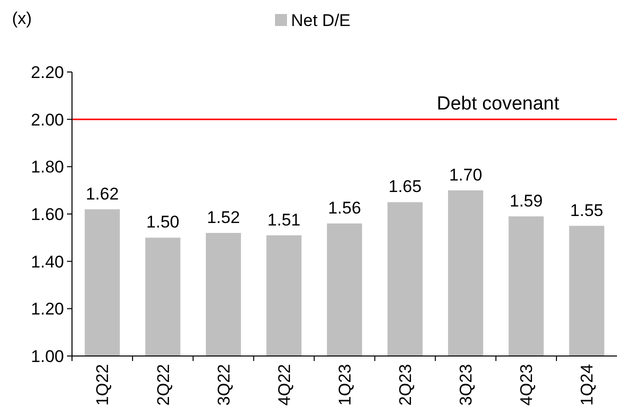 The height and width of the screenshot is (414, 627). Describe the element at coordinates (102, 385) in the screenshot. I see `x-tick-label: 1Q22` at that location.